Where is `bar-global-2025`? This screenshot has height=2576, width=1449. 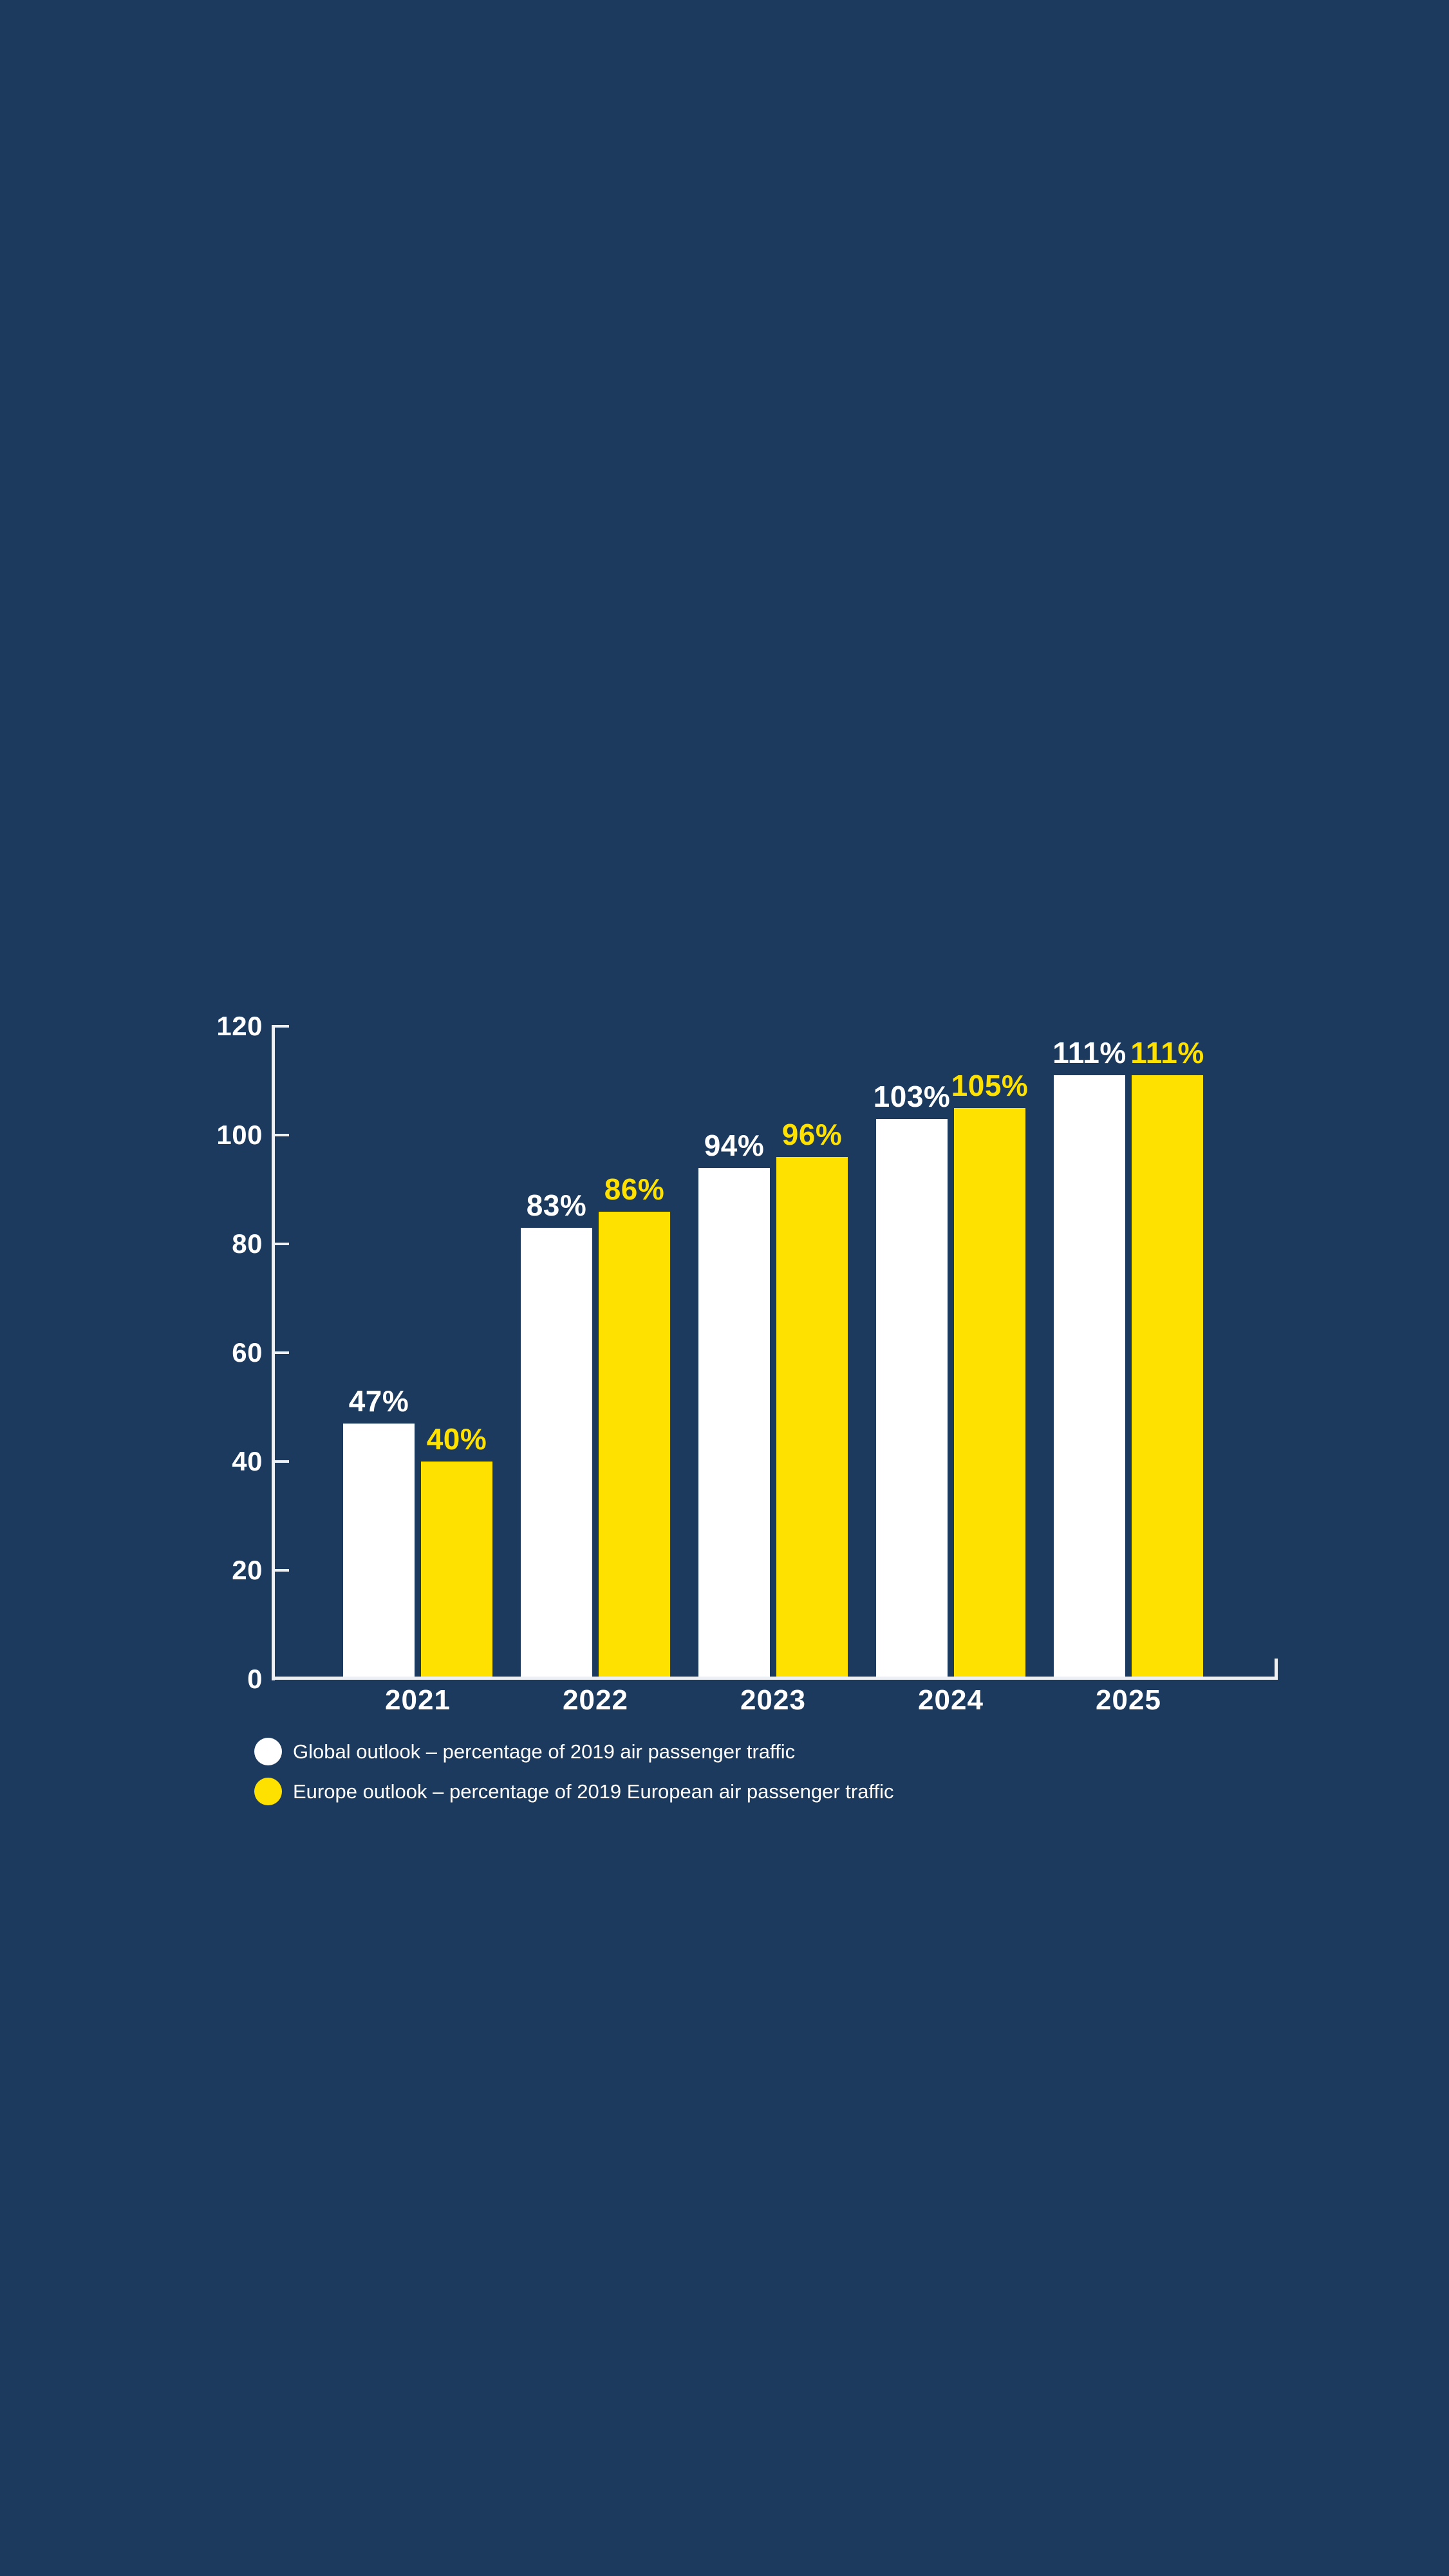 bar-global-2025 is located at coordinates (1089, 1376).